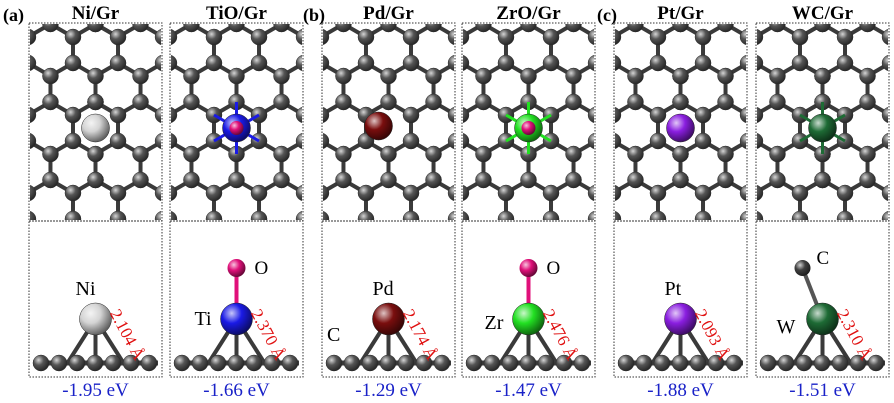 Image resolution: width=894 pixels, height=403 pixels. Describe the element at coordinates (236, 390) in the screenshot. I see `adsorption-energy: -1.66 eV` at that location.